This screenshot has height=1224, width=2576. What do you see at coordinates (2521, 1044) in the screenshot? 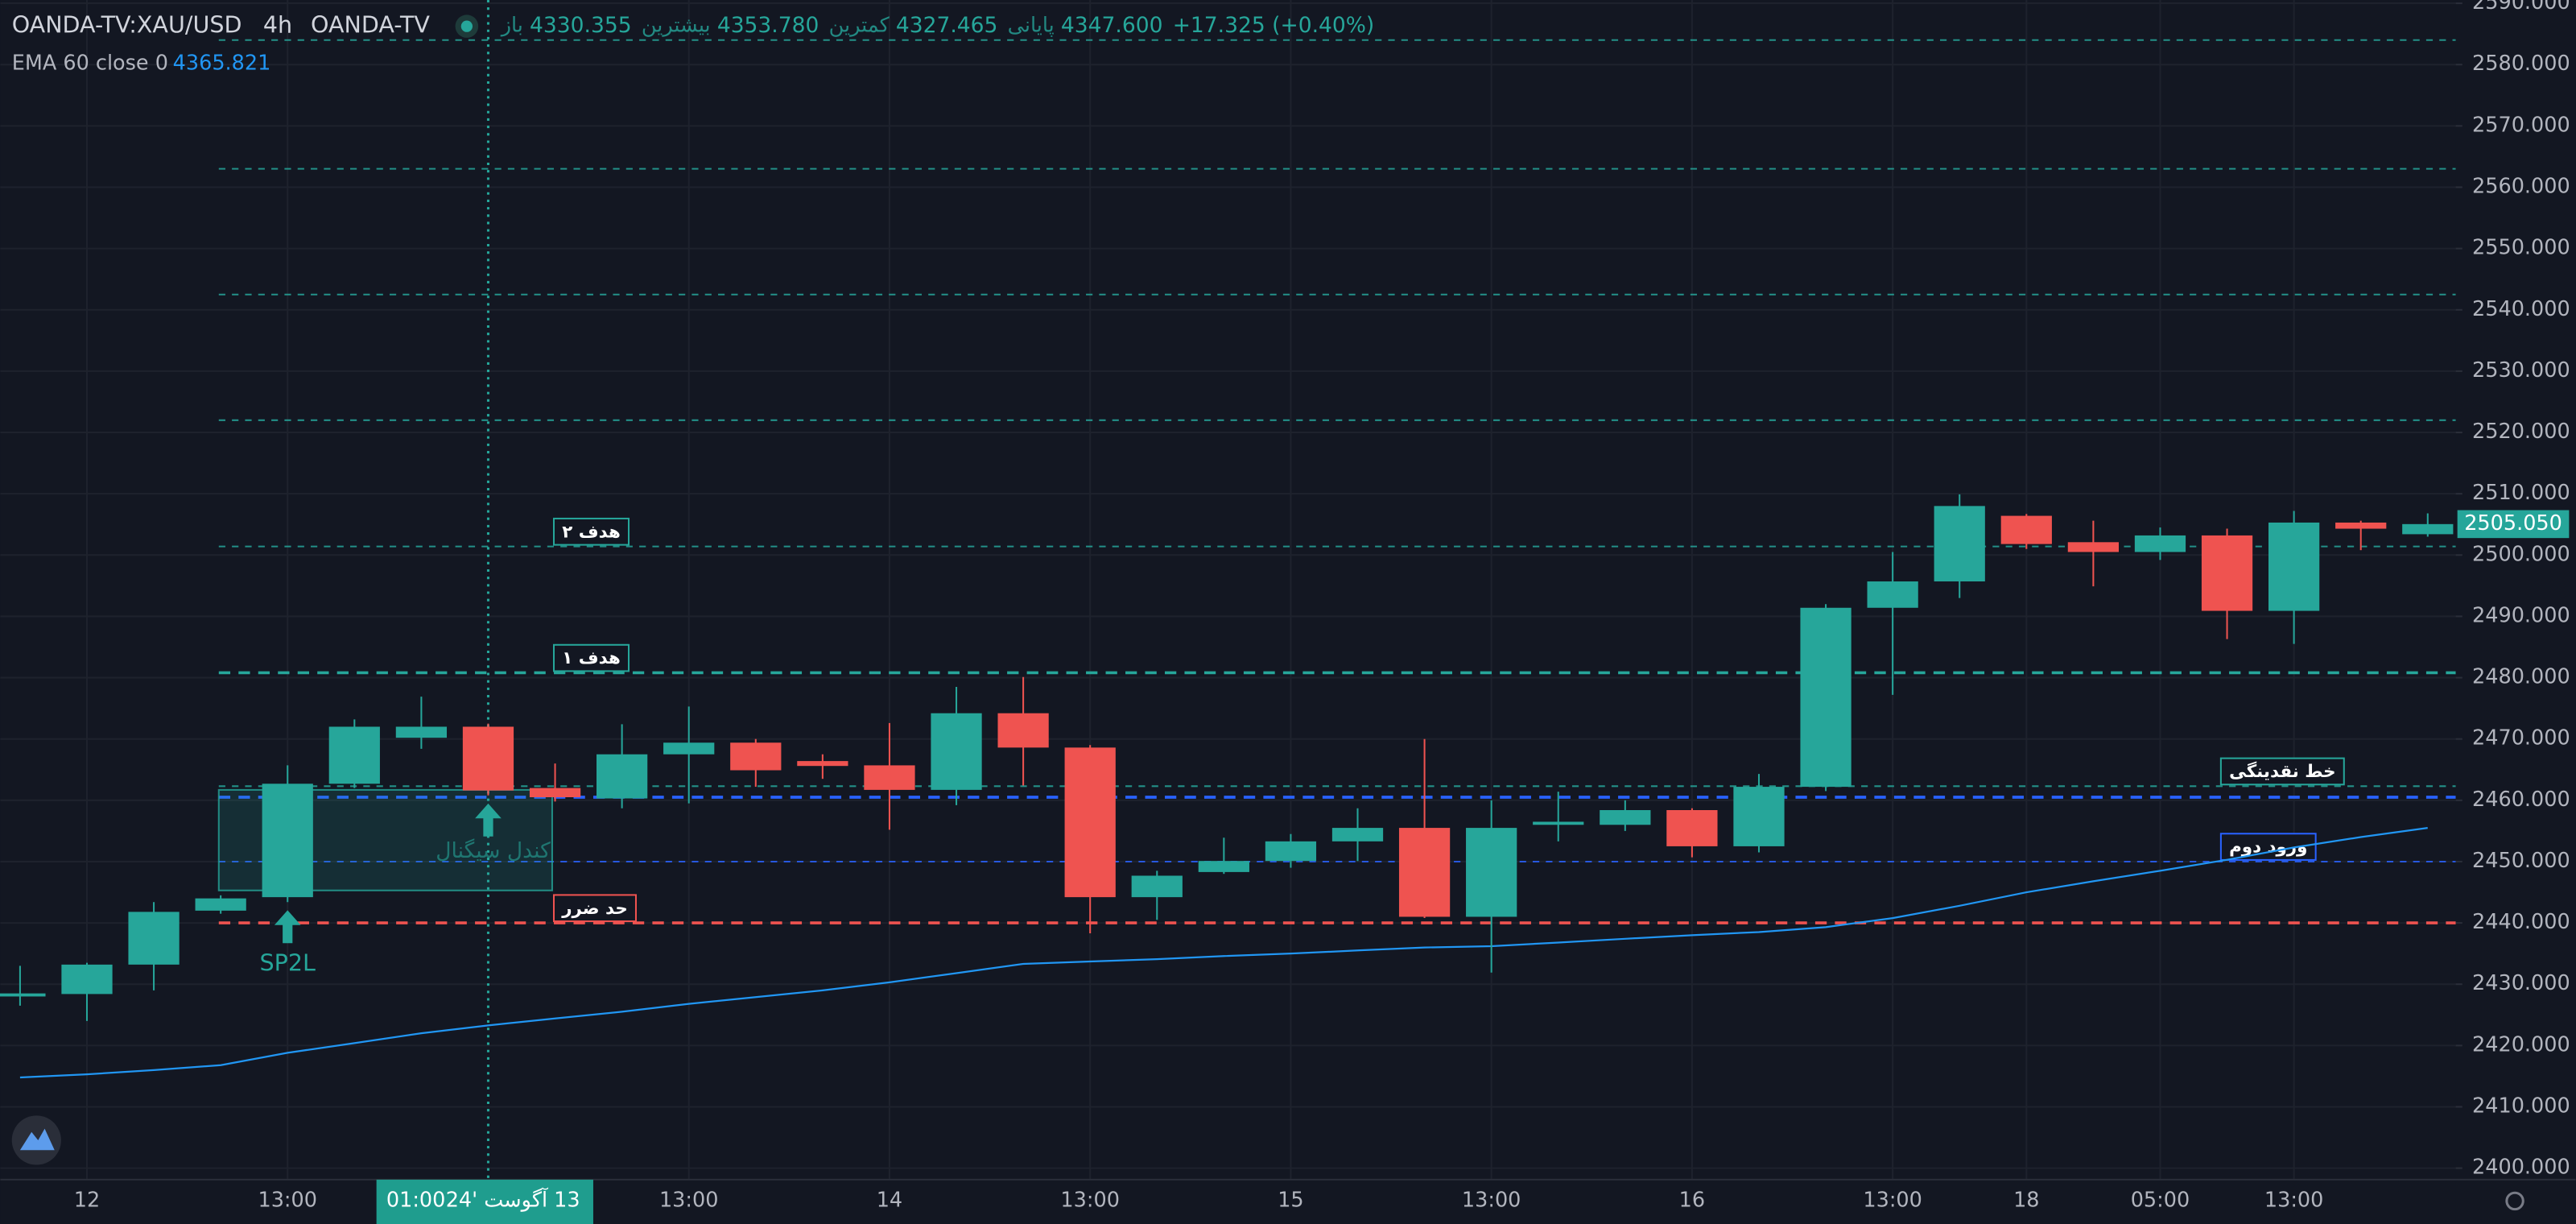
I see `y-tick-label: 2420.000` at bounding box center [2521, 1044].